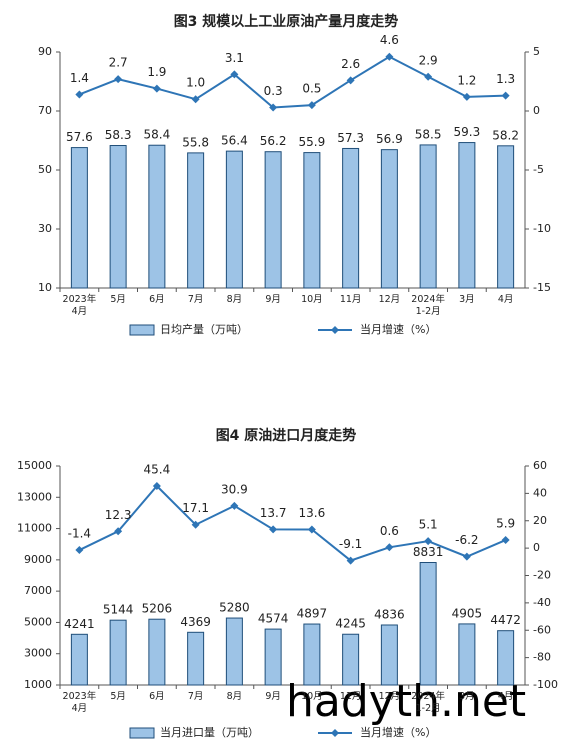 Image resolution: width=572 pixels, height=751 pixels. Describe the element at coordinates (545, 684) in the screenshot. I see `y2-tick-label: -100` at that location.